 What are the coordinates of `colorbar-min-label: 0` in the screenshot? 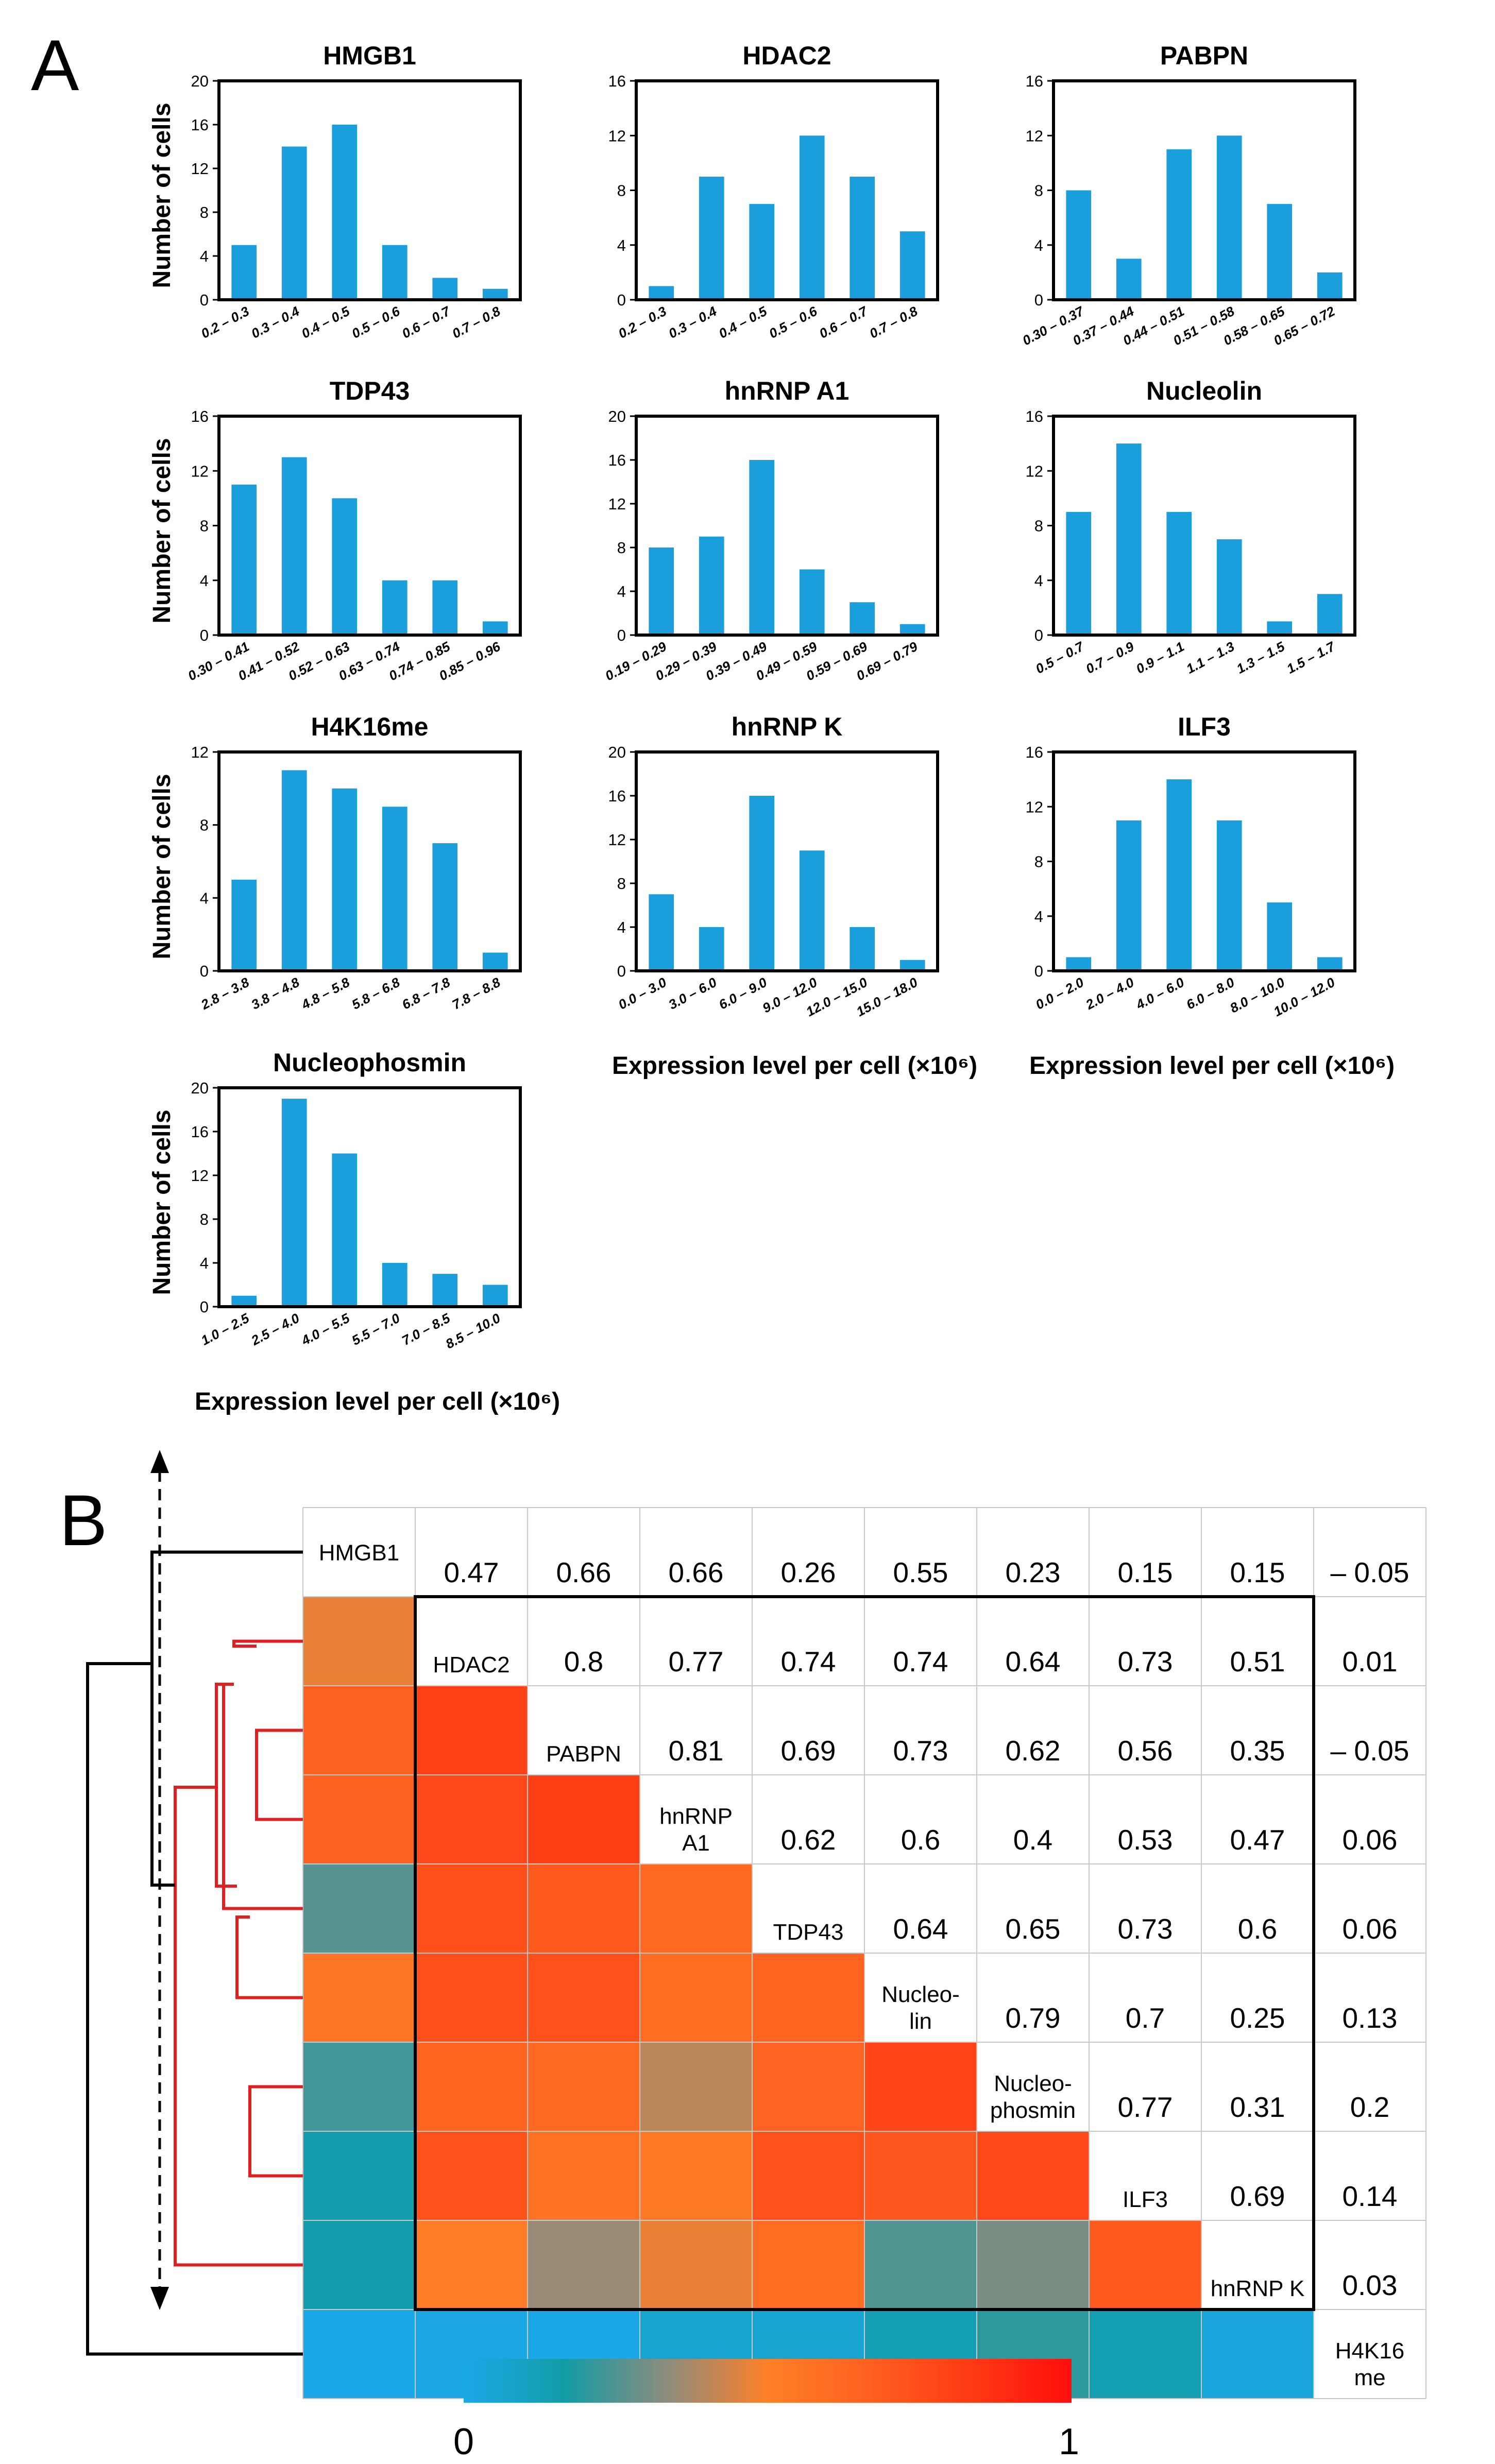 It's located at (463, 2441).